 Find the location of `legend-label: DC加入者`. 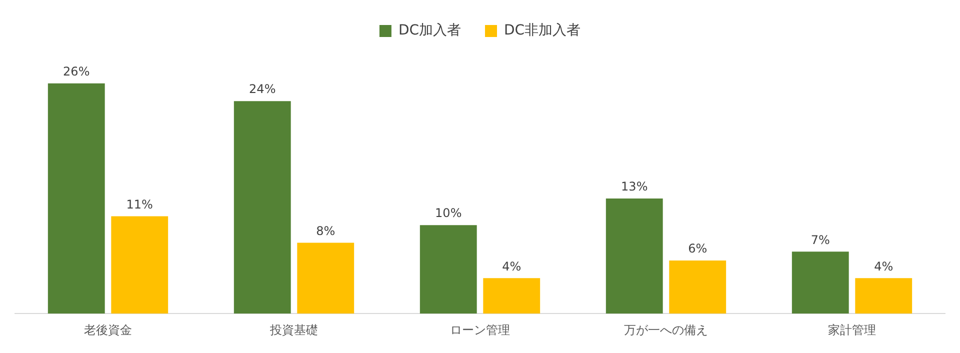

legend-label: DC加入者 is located at coordinates (430, 30).